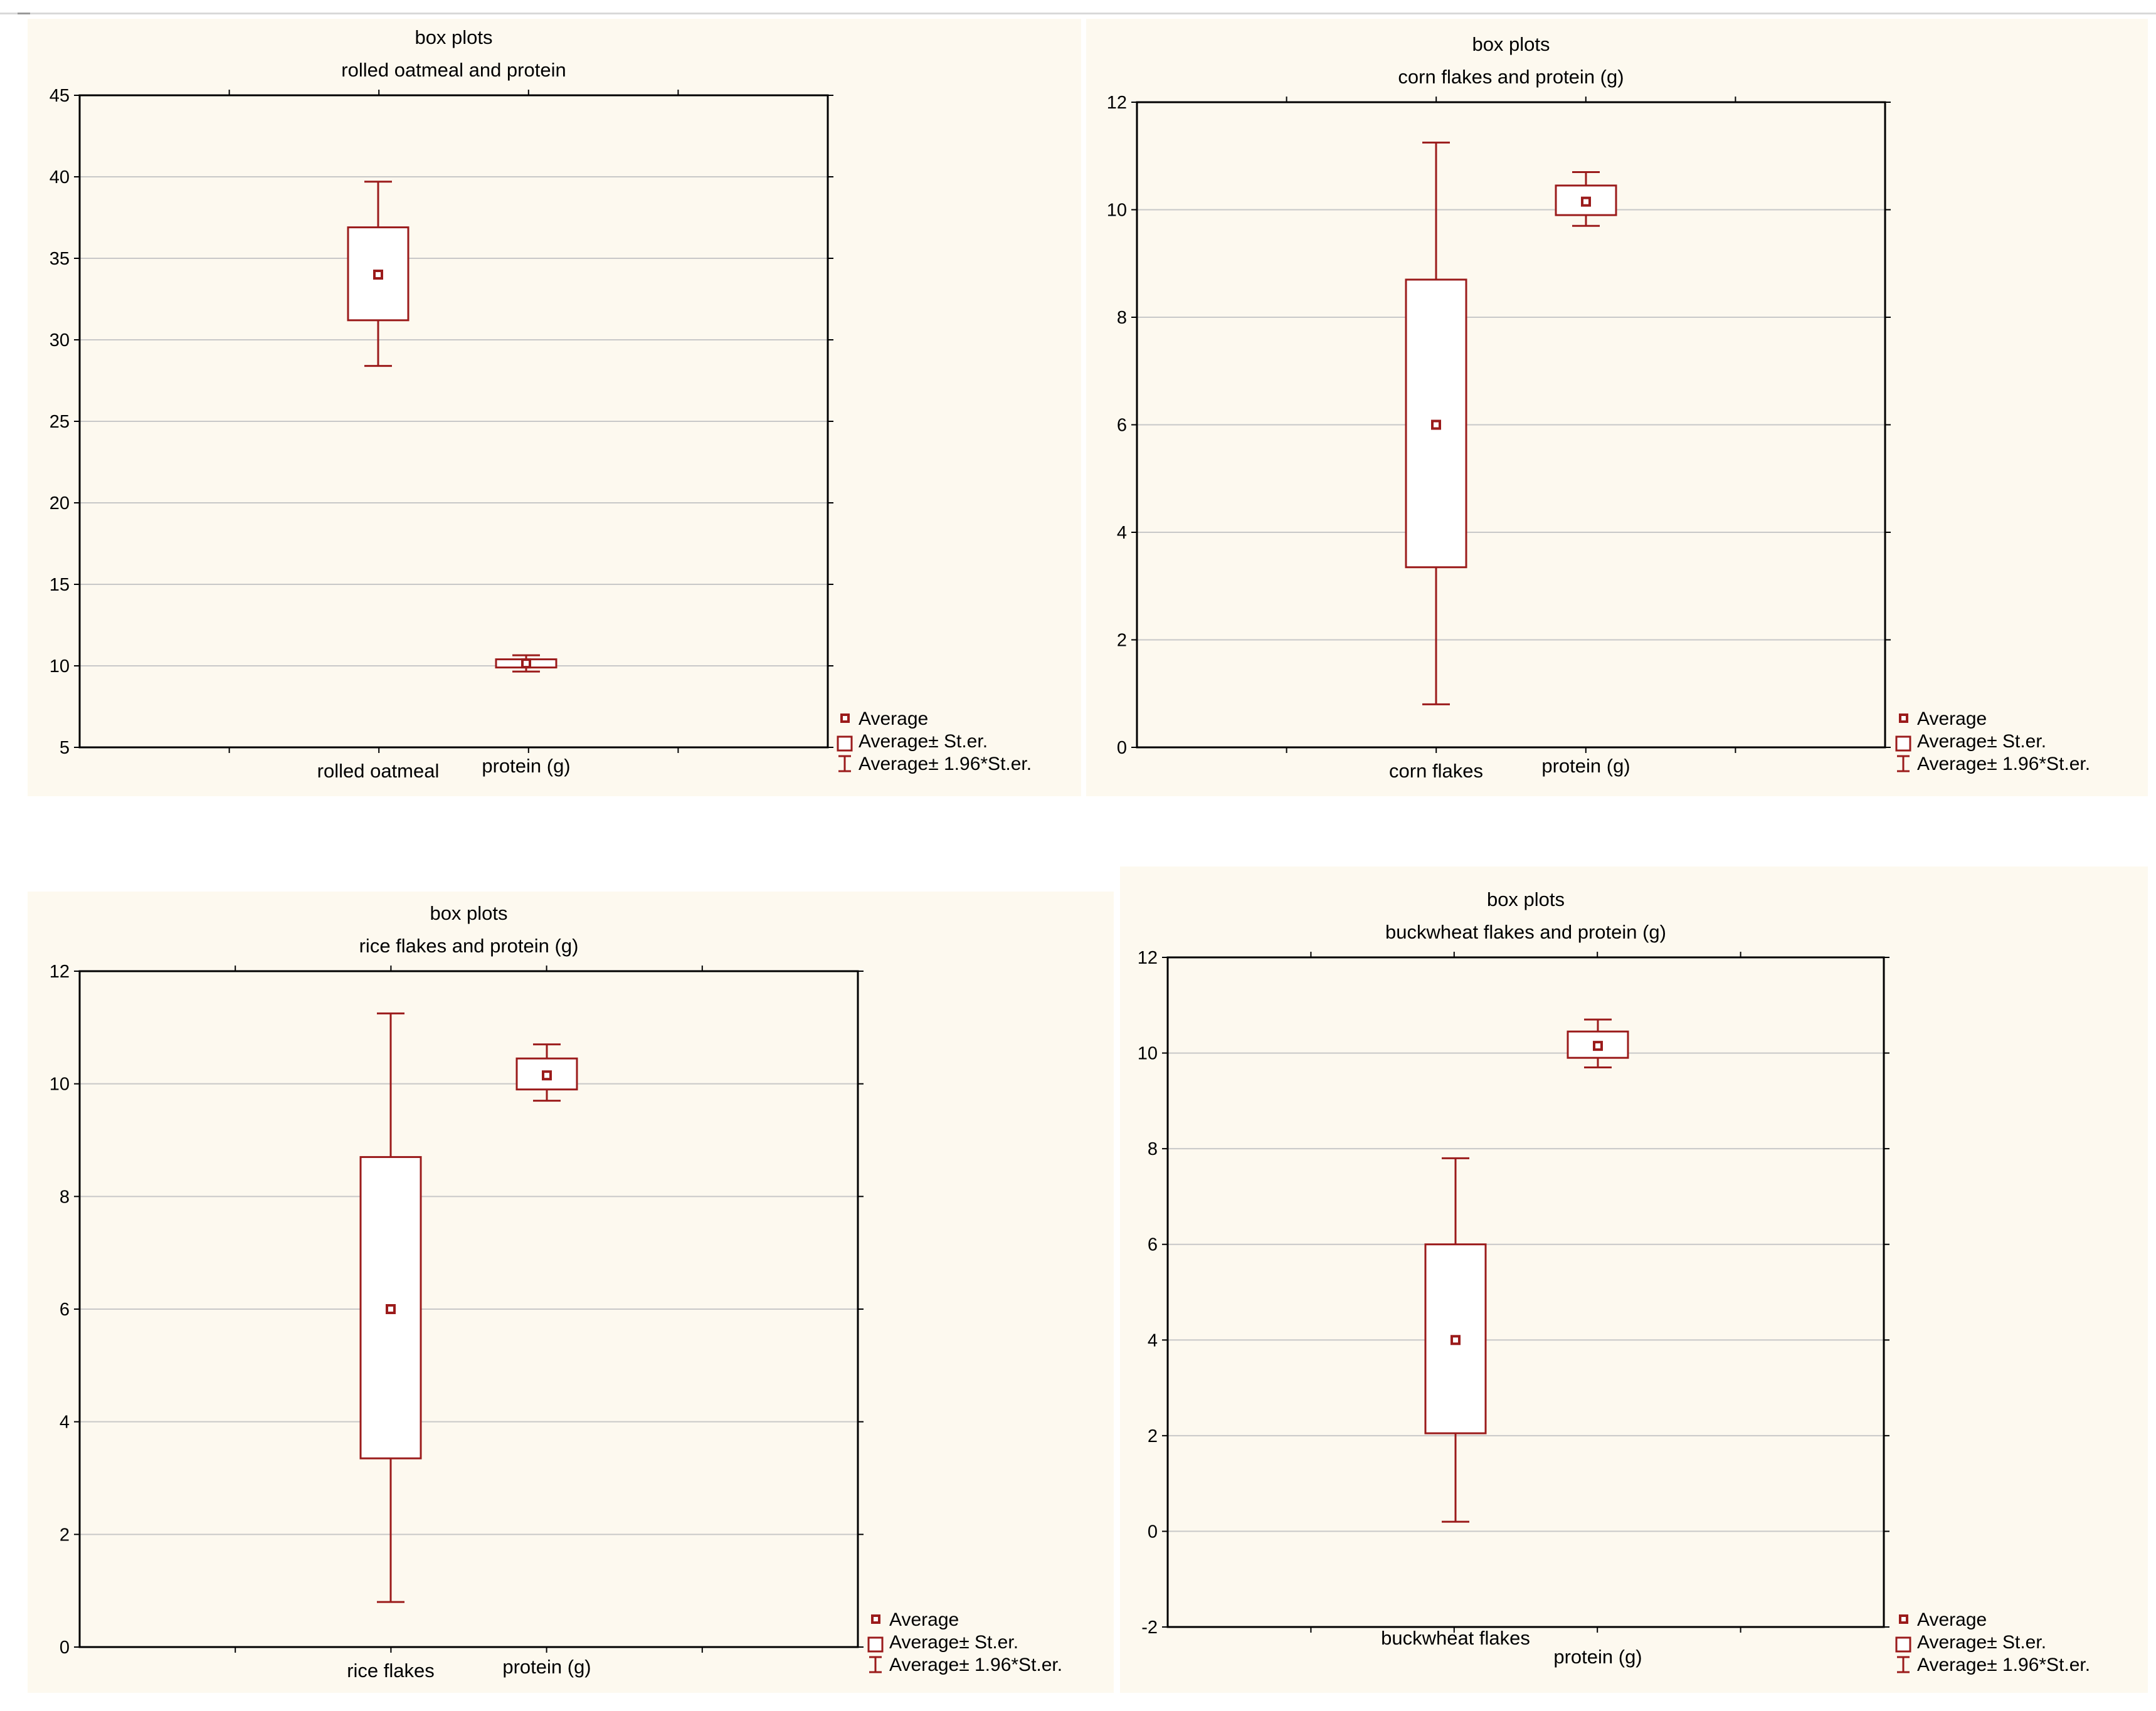  What do you see at coordinates (60, 259) in the screenshot?
I see `y-tick-label: 35` at bounding box center [60, 259].